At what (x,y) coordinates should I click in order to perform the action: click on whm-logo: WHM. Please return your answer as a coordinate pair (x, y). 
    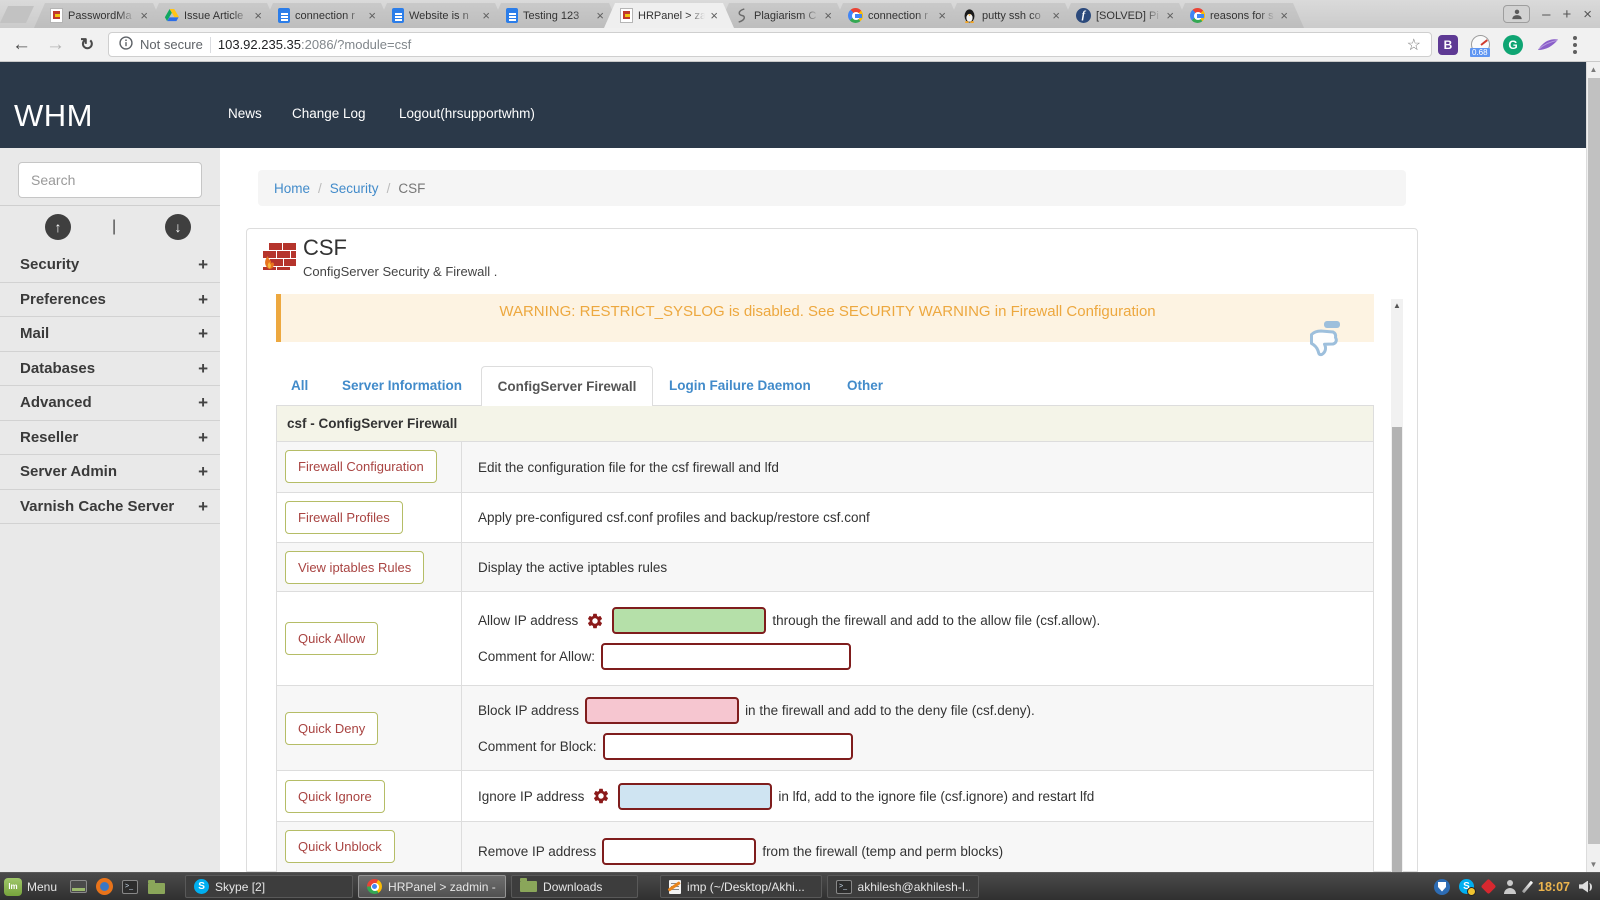
    Looking at the image, I should click on (53, 115).